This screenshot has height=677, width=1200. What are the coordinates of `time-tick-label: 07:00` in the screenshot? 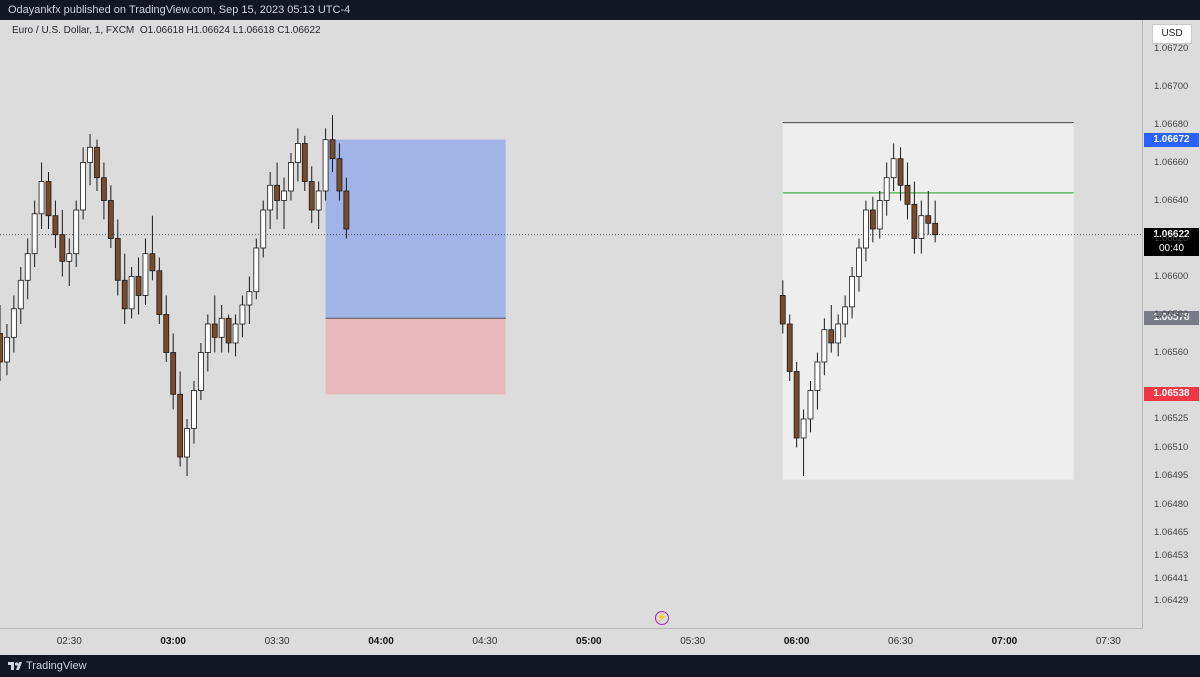 It's located at (1004, 641).